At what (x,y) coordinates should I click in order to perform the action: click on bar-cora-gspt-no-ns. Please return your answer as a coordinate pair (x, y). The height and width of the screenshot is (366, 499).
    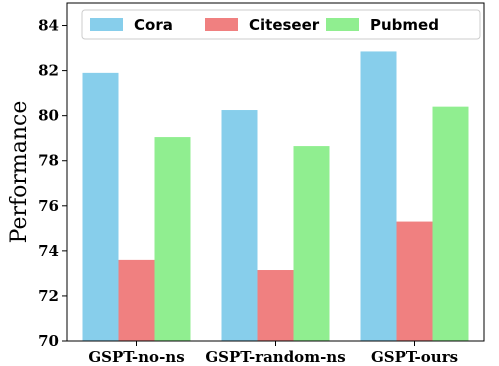
    Looking at the image, I should click on (100, 206).